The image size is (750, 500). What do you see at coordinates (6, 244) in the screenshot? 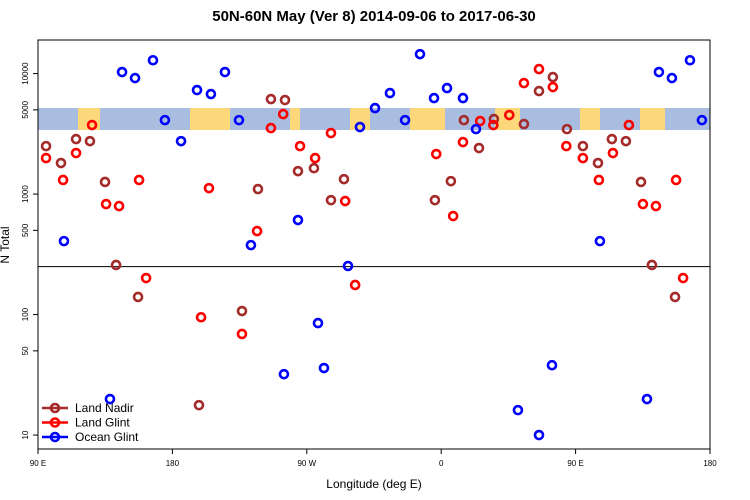
I see `y-axis-label: N Total` at bounding box center [6, 244].